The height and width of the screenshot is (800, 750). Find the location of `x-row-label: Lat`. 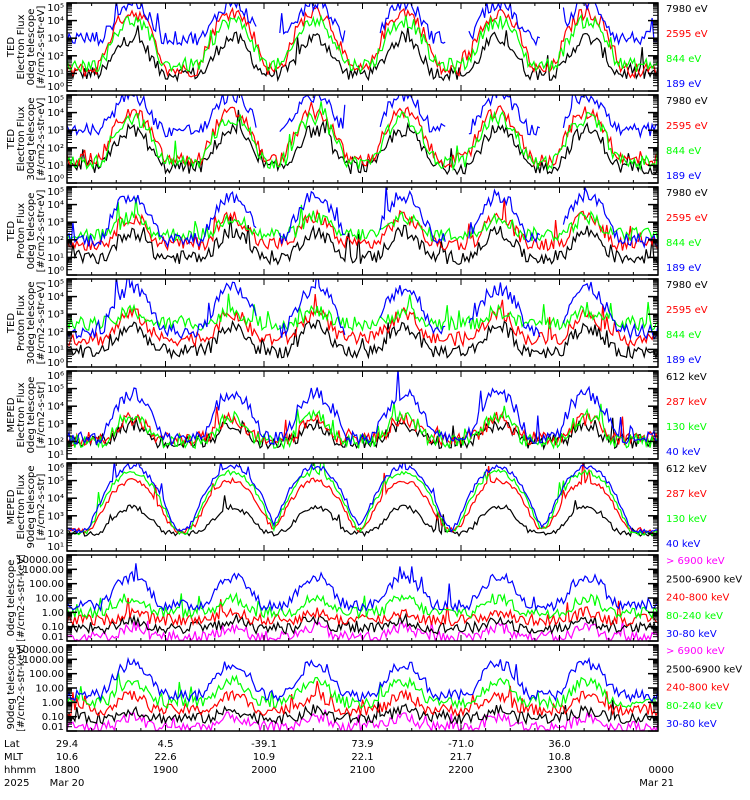

x-row-label: Lat is located at coordinates (12, 744).